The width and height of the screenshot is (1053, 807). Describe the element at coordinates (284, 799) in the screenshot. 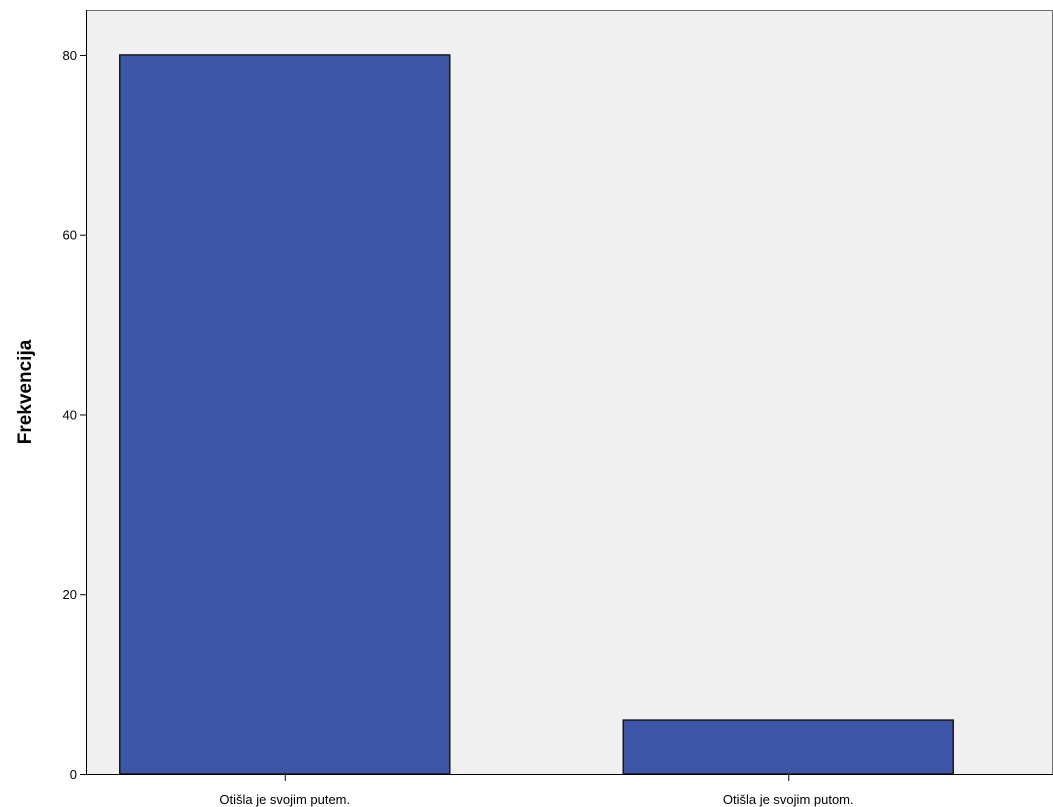

I see `x-category-label-1: Otišla je svojim putem.` at that location.